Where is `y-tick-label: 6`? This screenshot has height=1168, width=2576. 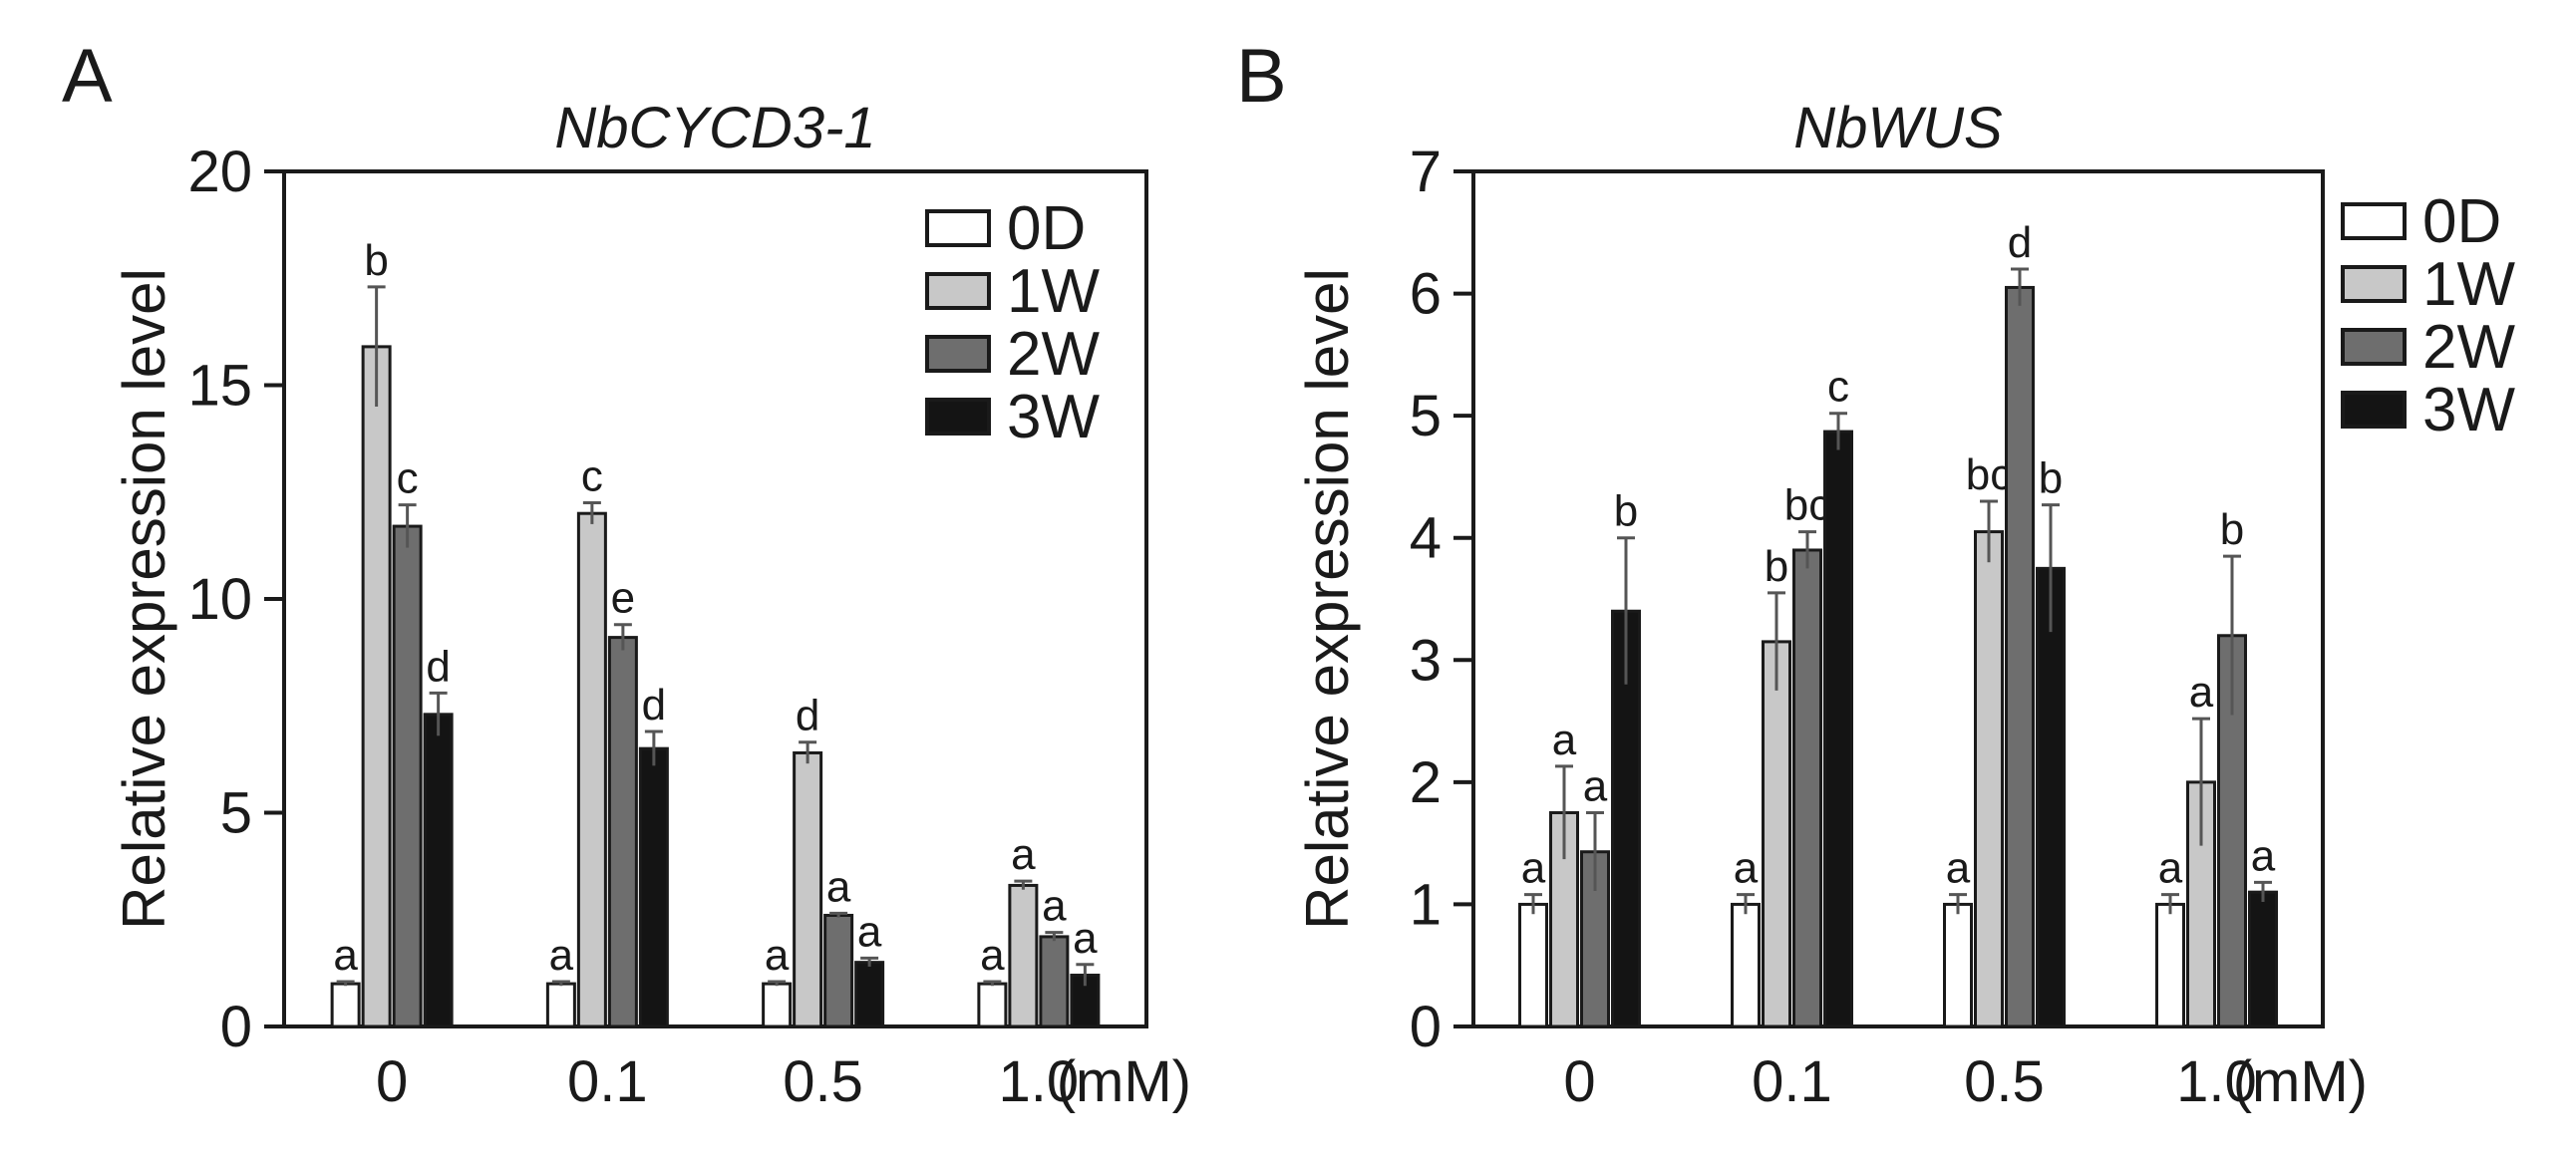 y-tick-label: 6 is located at coordinates (1426, 294).